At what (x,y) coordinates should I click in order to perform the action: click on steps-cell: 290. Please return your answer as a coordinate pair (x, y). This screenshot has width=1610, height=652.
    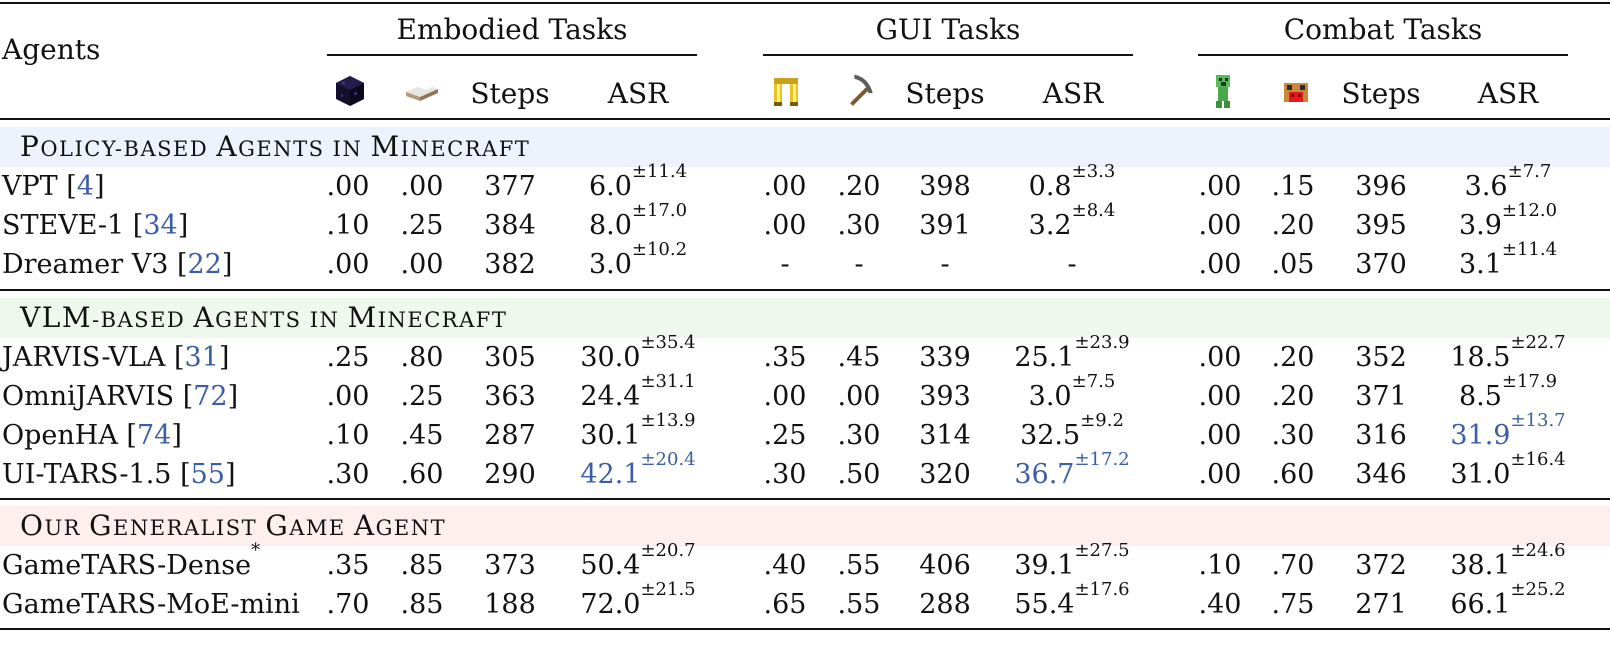
    Looking at the image, I should click on (510, 474).